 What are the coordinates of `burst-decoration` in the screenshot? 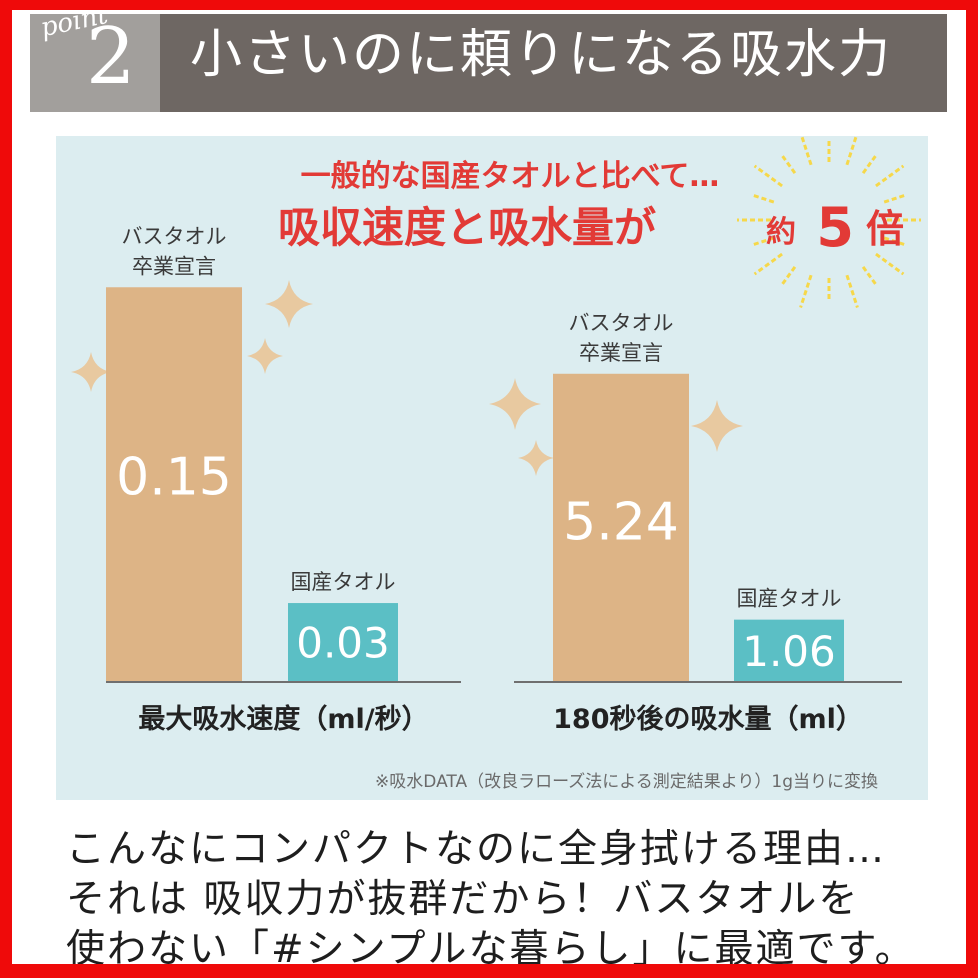 It's located at (829, 222).